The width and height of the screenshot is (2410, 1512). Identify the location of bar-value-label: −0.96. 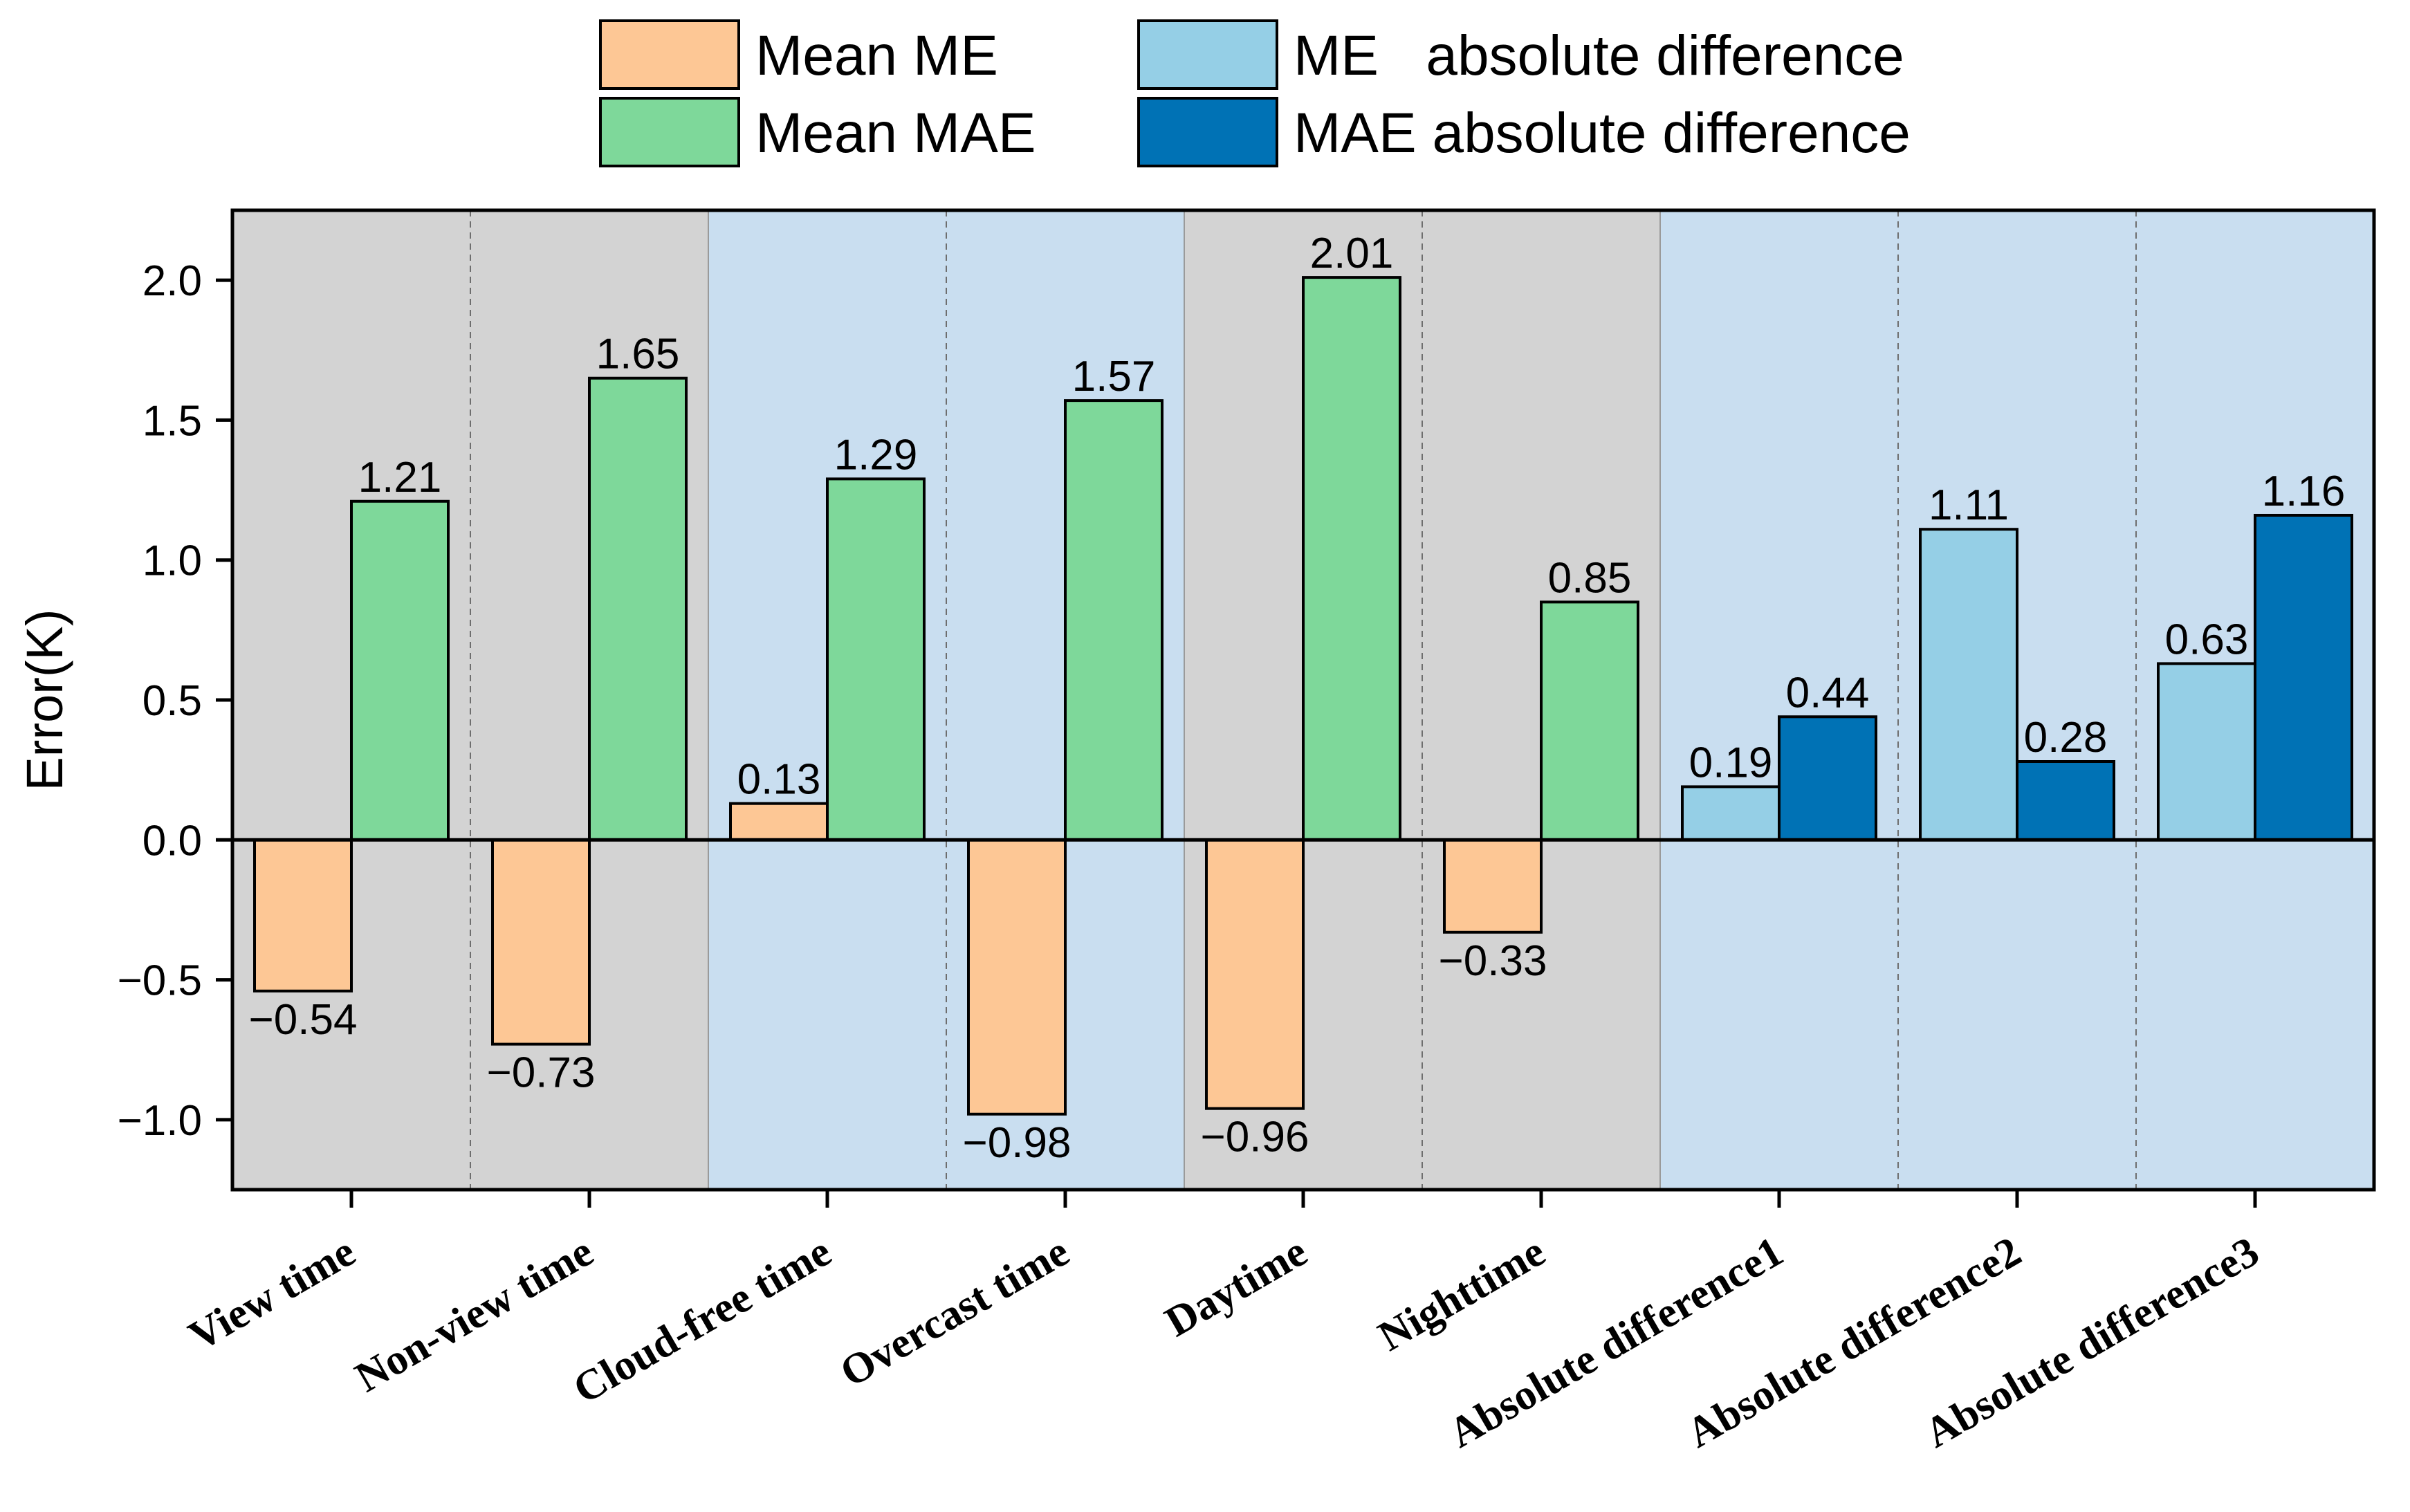
(1255, 1137).